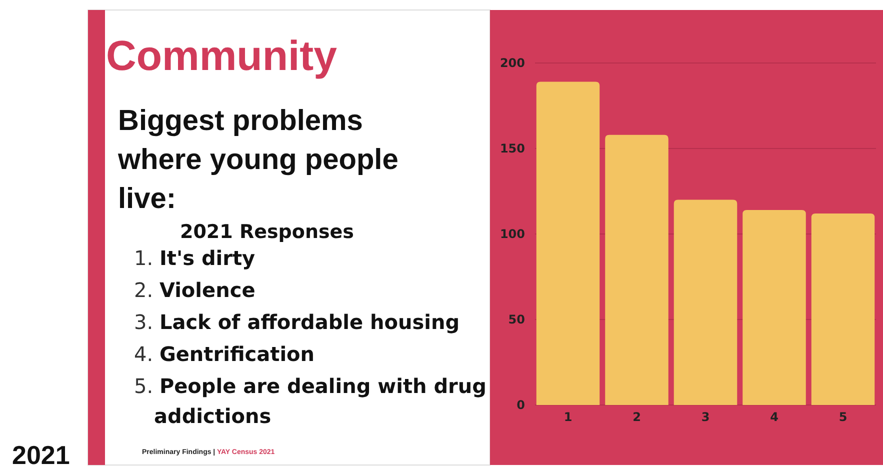  I want to click on text: 2. Violence, so click(195, 290).